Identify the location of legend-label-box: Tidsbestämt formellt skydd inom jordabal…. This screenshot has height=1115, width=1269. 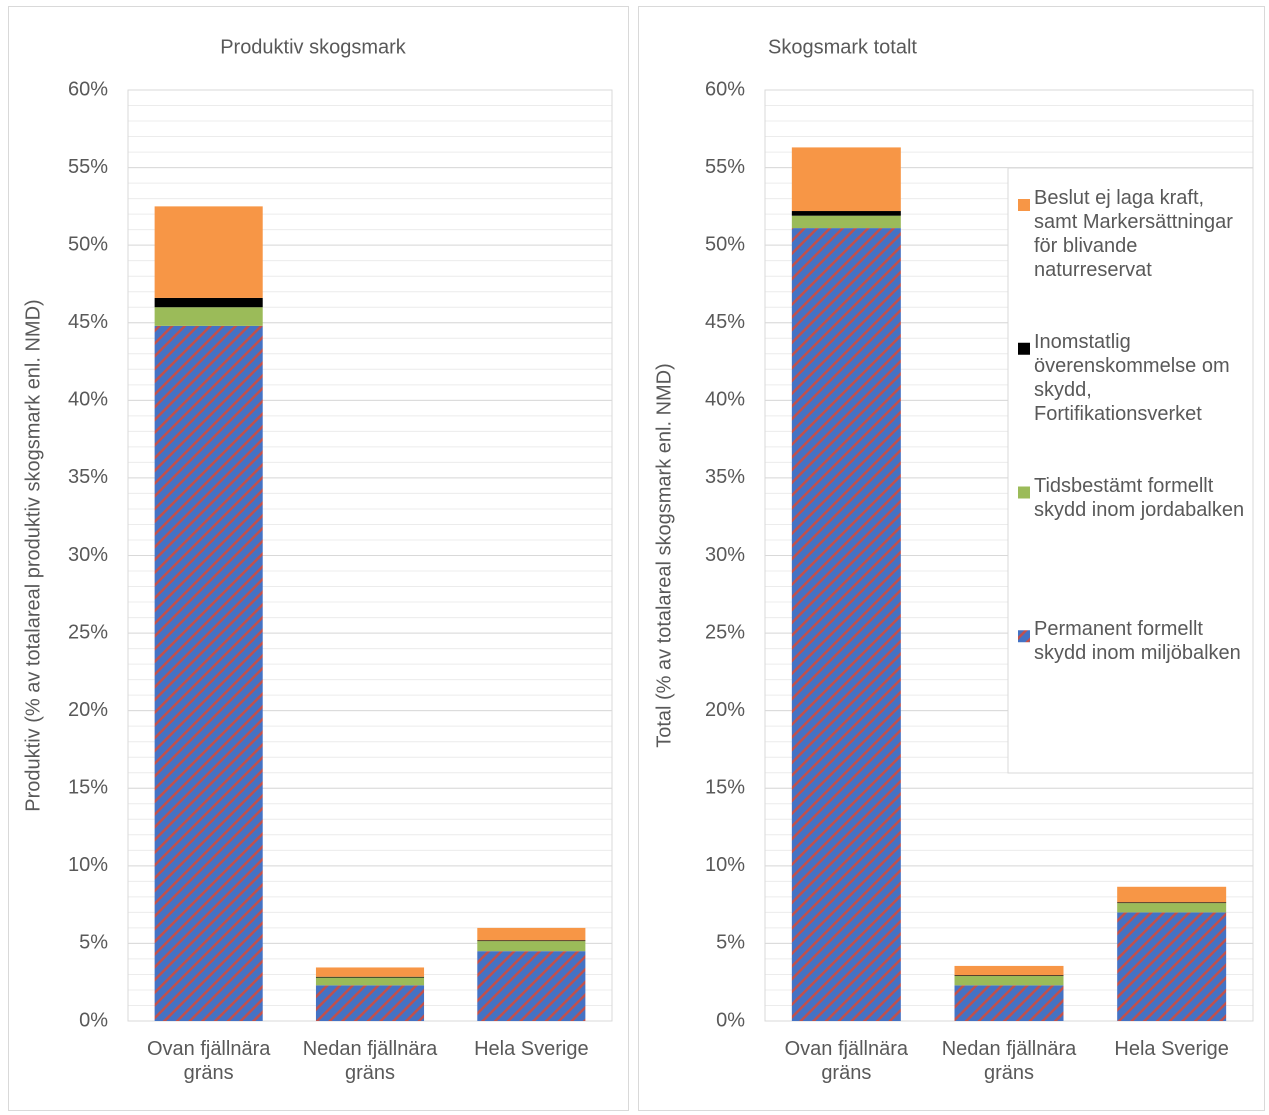
(1139, 497).